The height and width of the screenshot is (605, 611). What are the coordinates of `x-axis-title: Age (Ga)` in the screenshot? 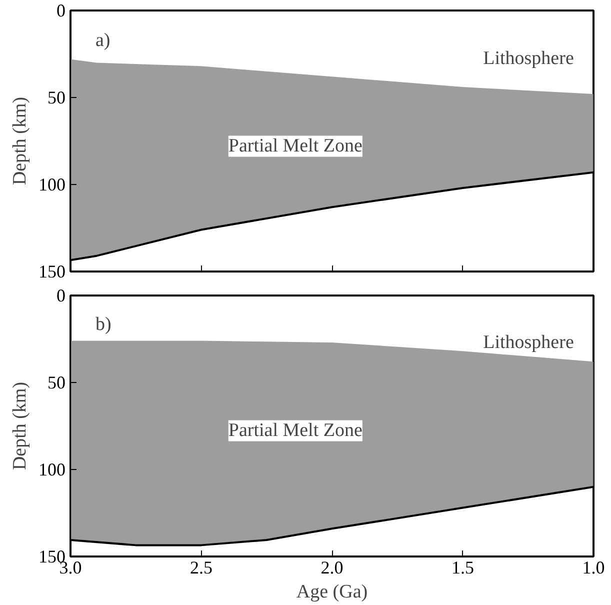 It's located at (332, 592).